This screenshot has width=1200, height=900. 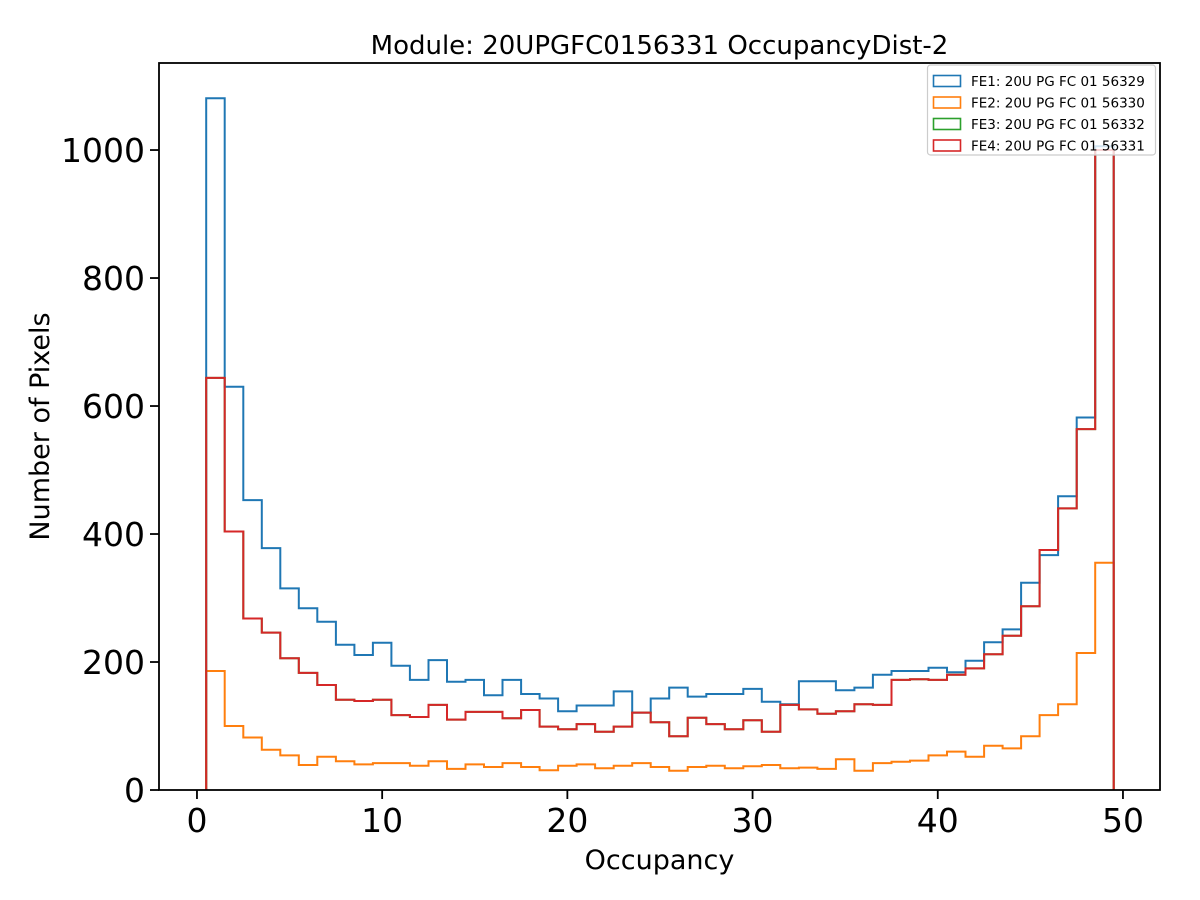 I want to click on chart-title: Module: 20UPGFC0156331 OccupancyDist-2, so click(x=660, y=46).